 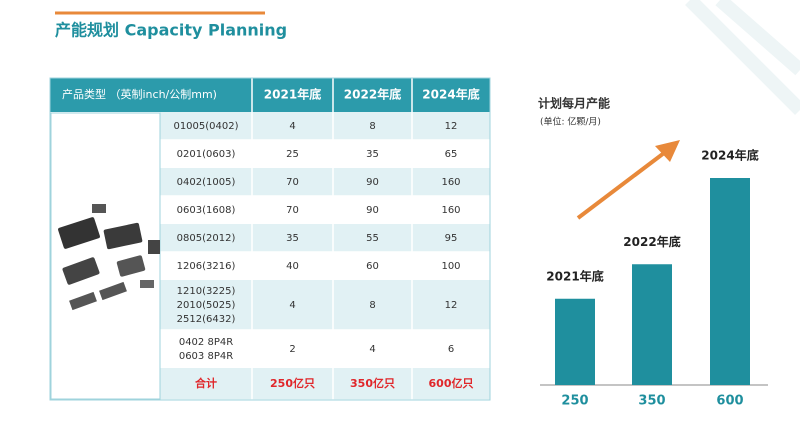 I want to click on cell-value: 100, so click(x=450, y=266).